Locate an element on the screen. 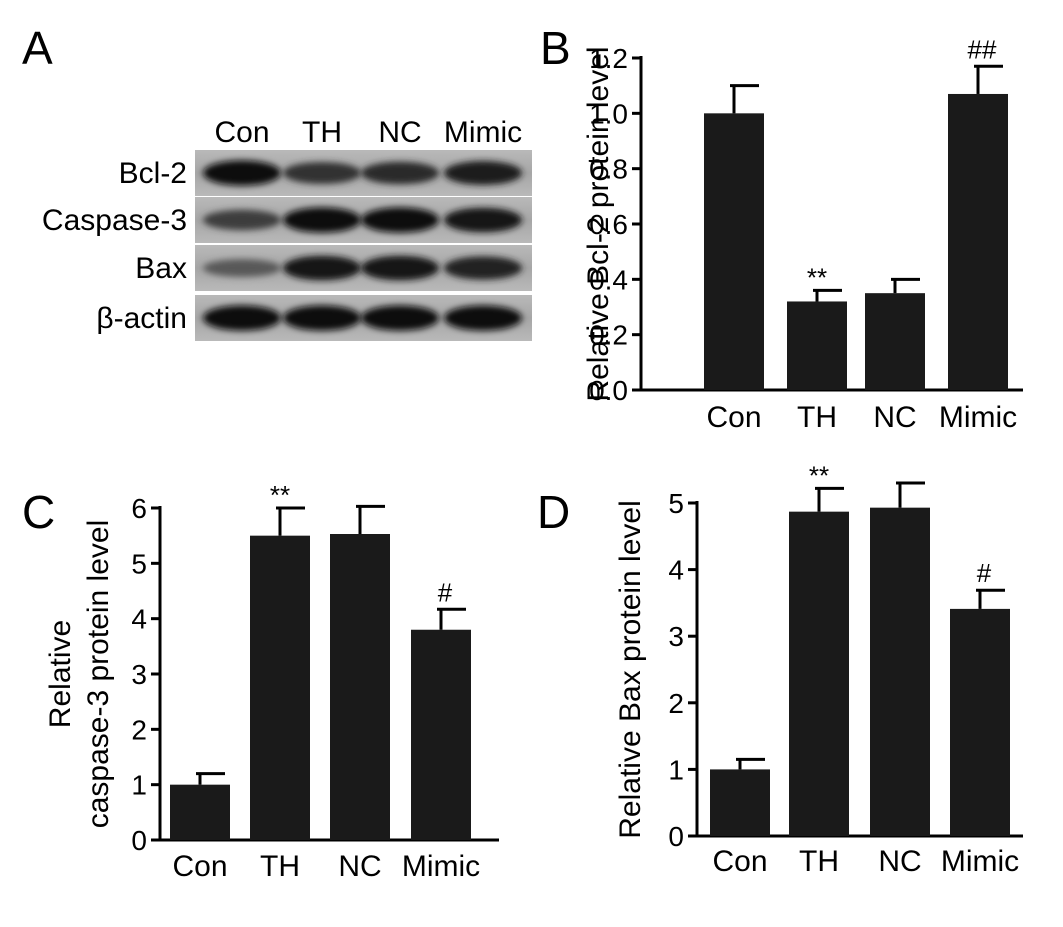 The height and width of the screenshot is (927, 1063). significance-label: ## is located at coordinates (982, 49).